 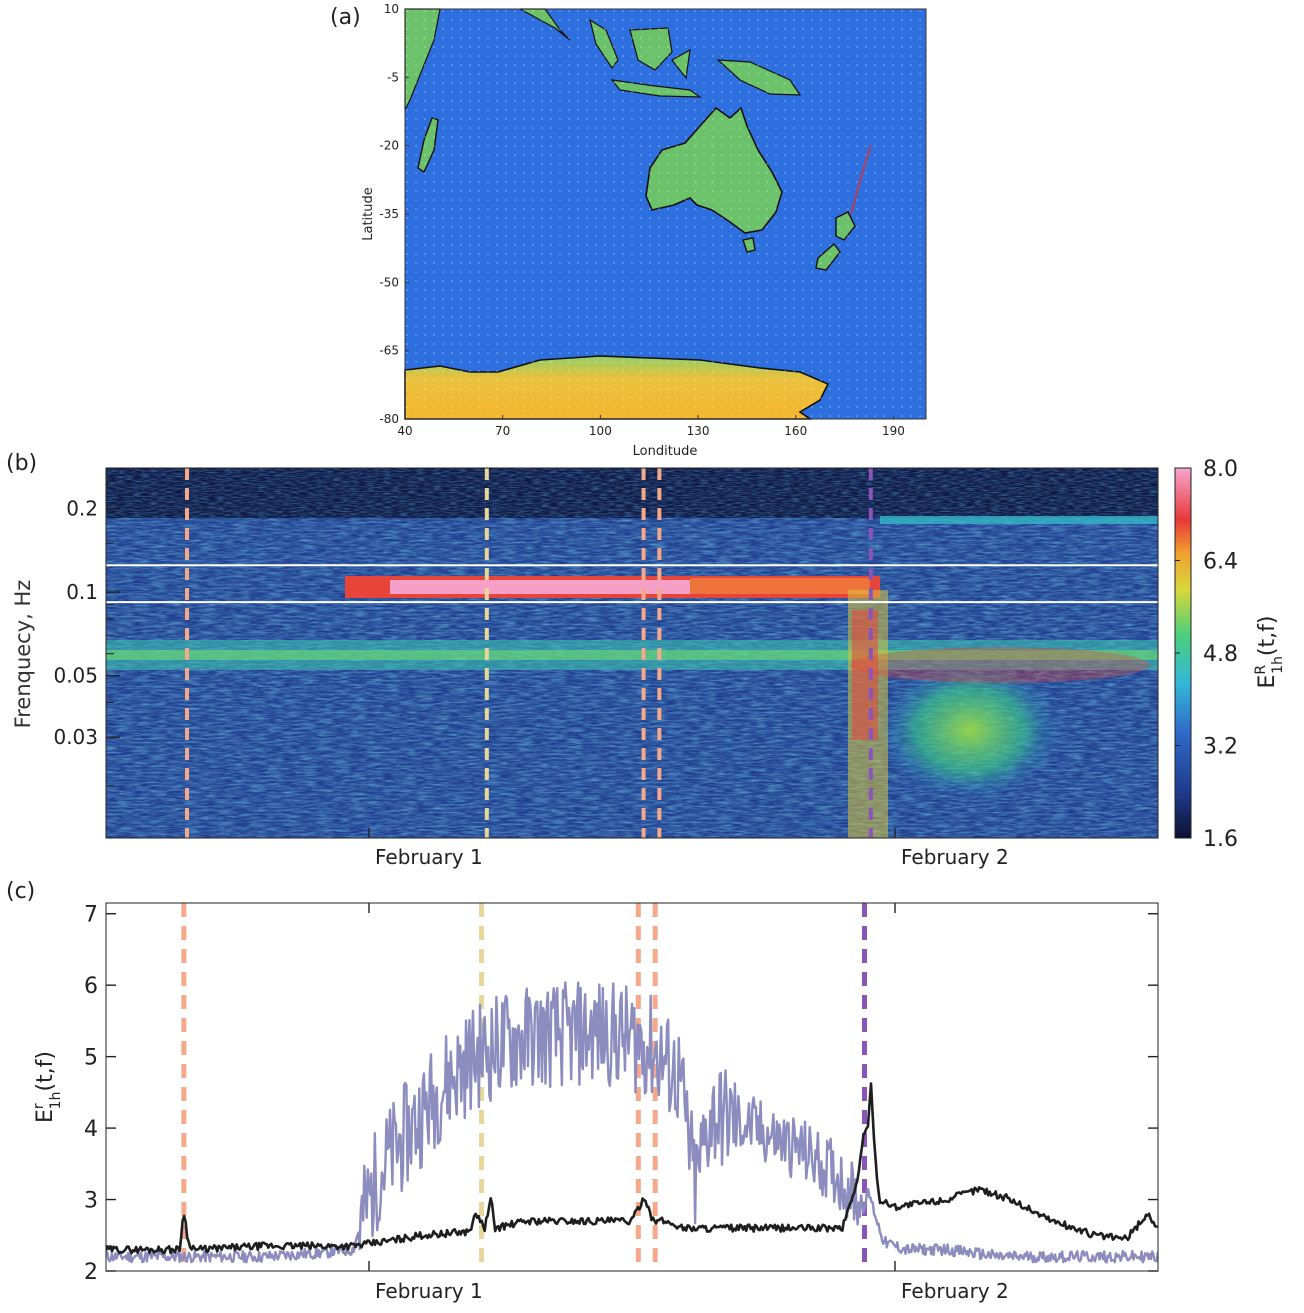 I want to click on map-x-tick-label: 70, so click(x=502, y=431).